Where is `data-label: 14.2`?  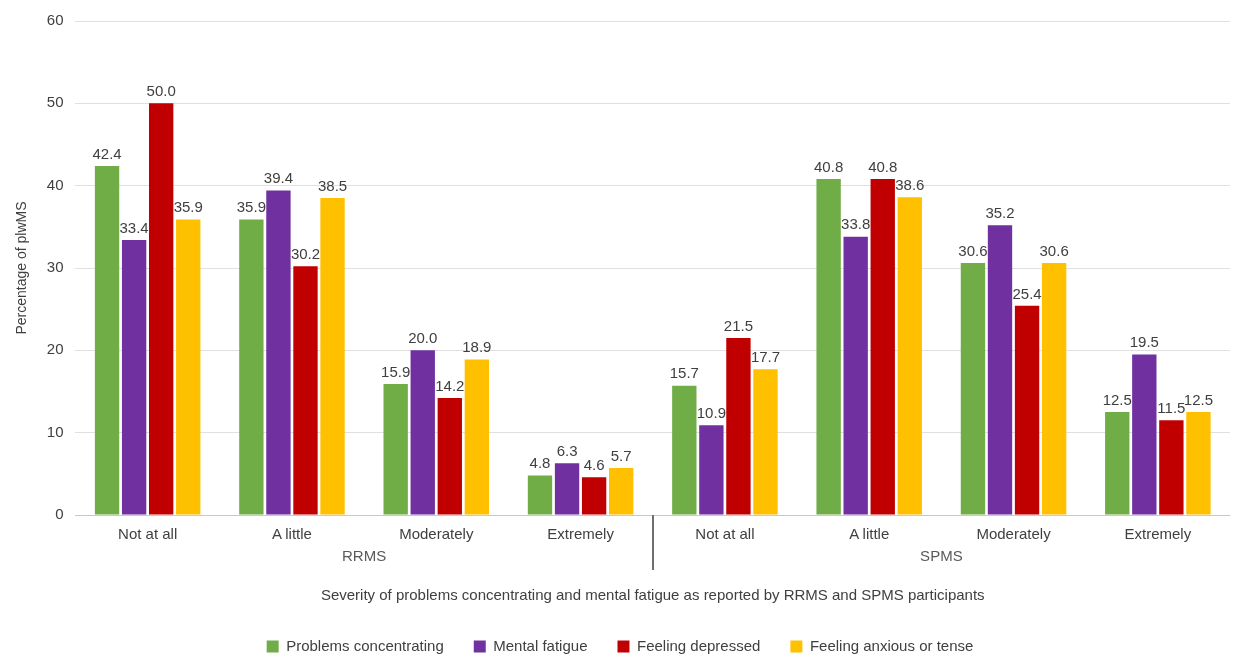 data-label: 14.2 is located at coordinates (450, 385).